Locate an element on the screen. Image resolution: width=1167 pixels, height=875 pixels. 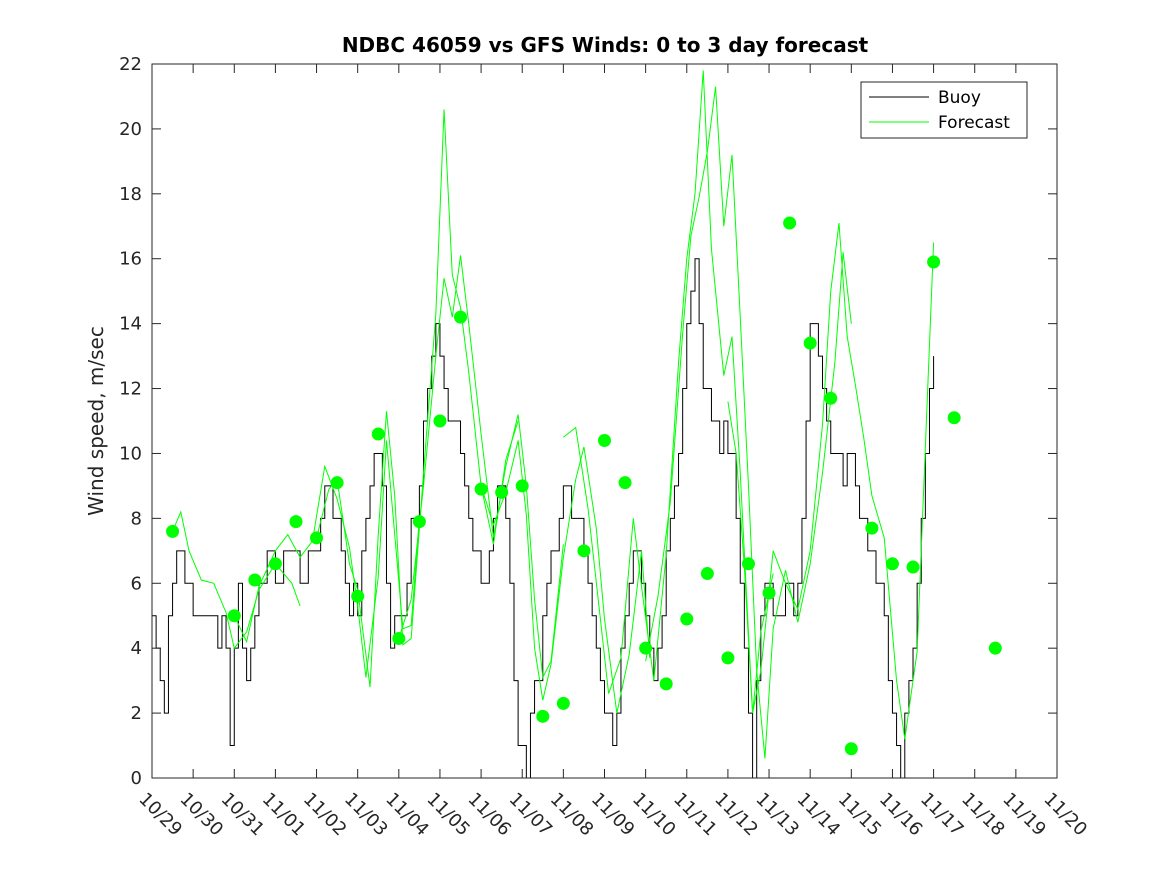
x-tick-label: 11/14 is located at coordinates (819, 815).